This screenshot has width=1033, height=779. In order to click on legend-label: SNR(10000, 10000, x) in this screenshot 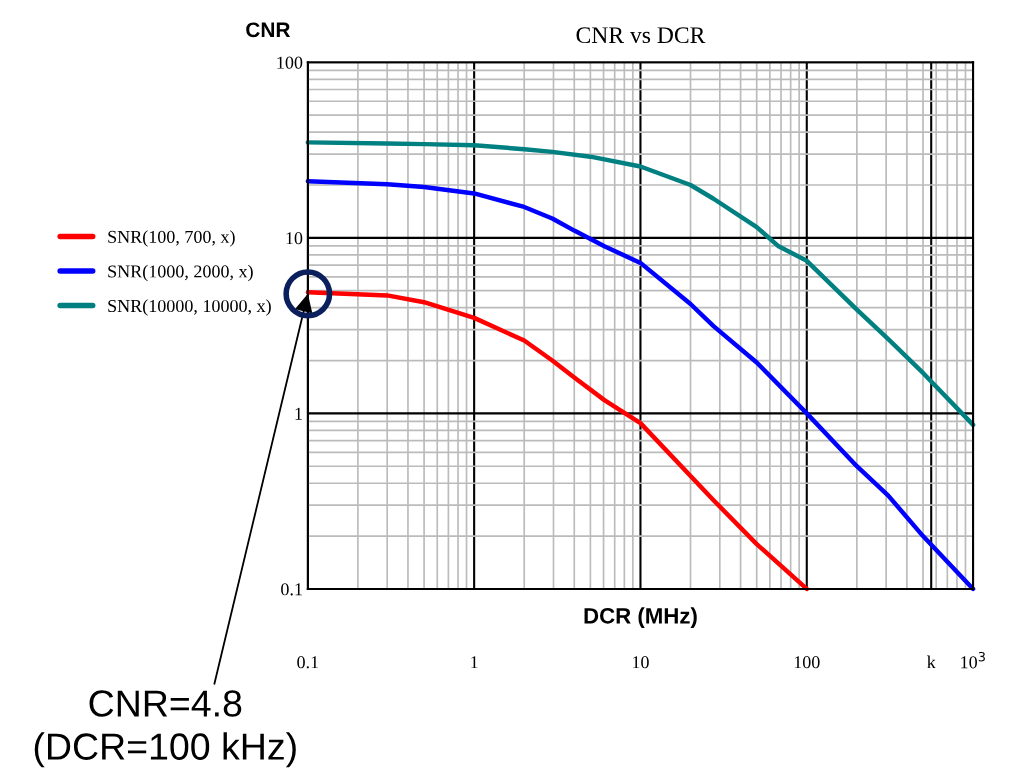, I will do `click(189, 307)`.